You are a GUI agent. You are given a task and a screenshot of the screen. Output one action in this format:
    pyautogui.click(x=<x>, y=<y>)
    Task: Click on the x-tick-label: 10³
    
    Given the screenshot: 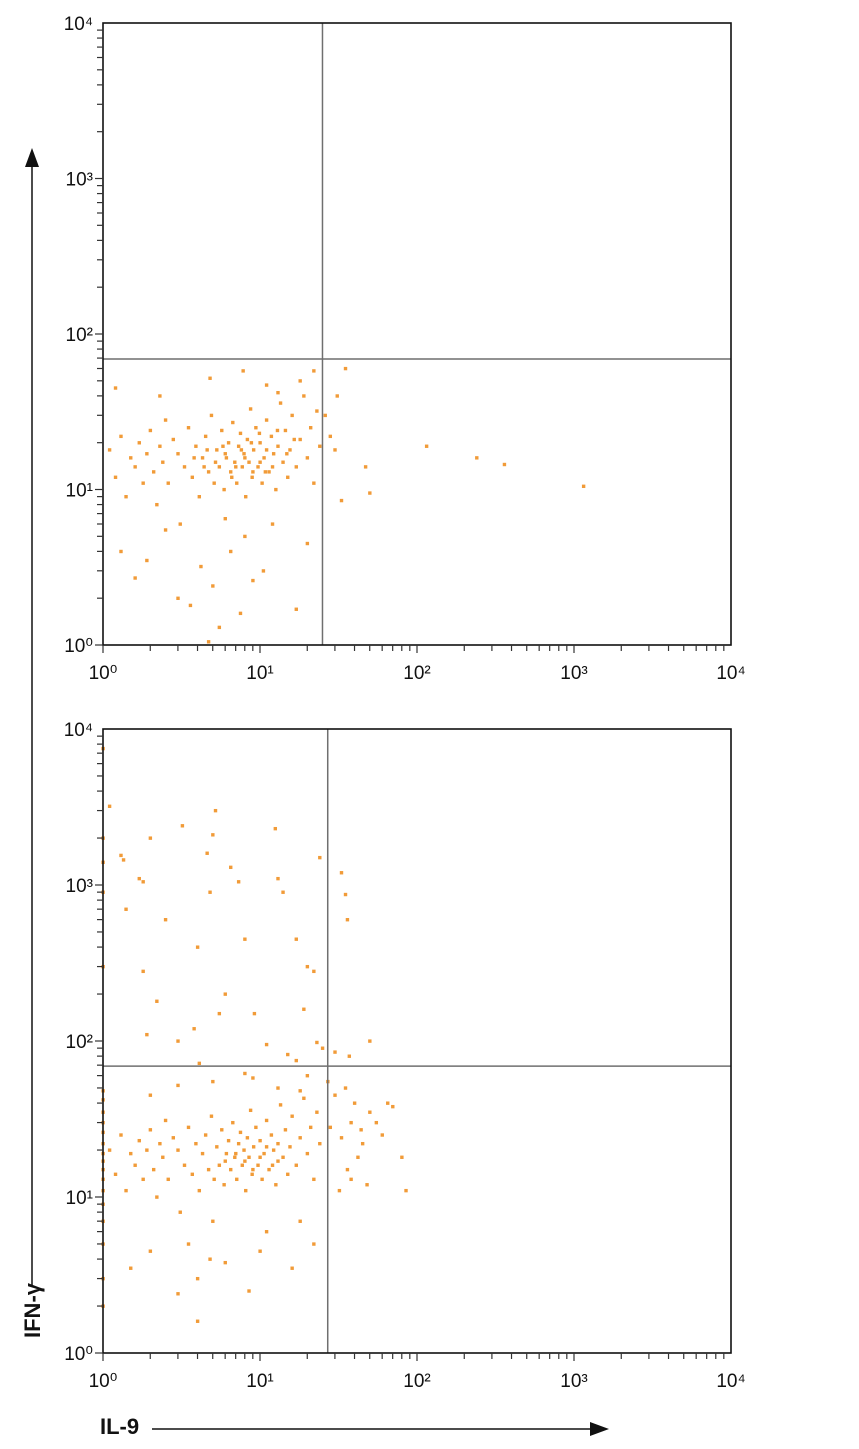 What is the action you would take?
    pyautogui.click(x=573, y=1381)
    